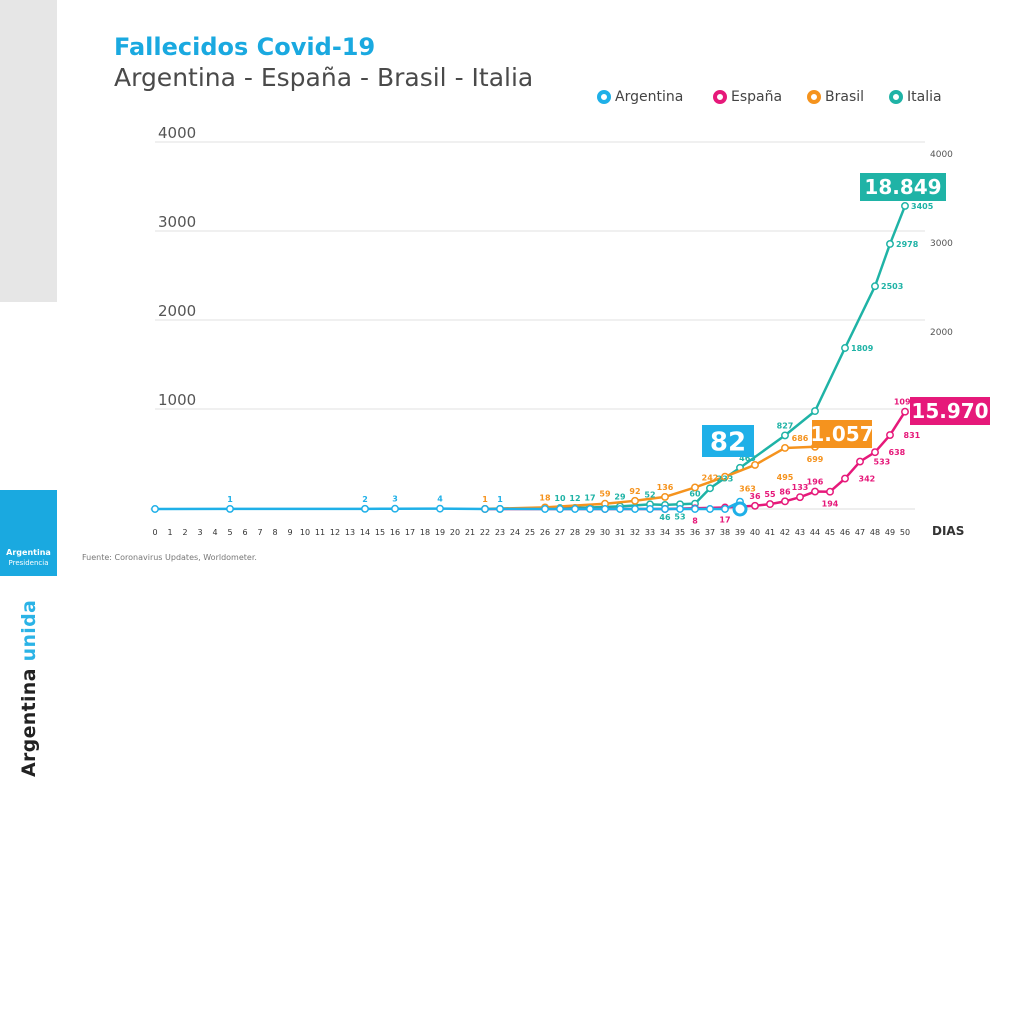 This screenshot has width=1015, height=1028. I want to click on x-tick-label: 34, so click(665, 532).